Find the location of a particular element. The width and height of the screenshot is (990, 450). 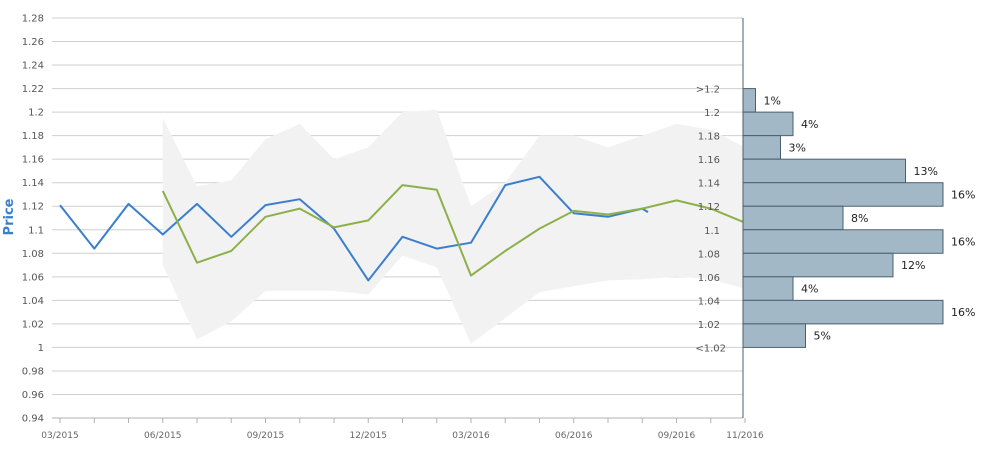

y-tick-label: 0.94 is located at coordinates (33, 419).